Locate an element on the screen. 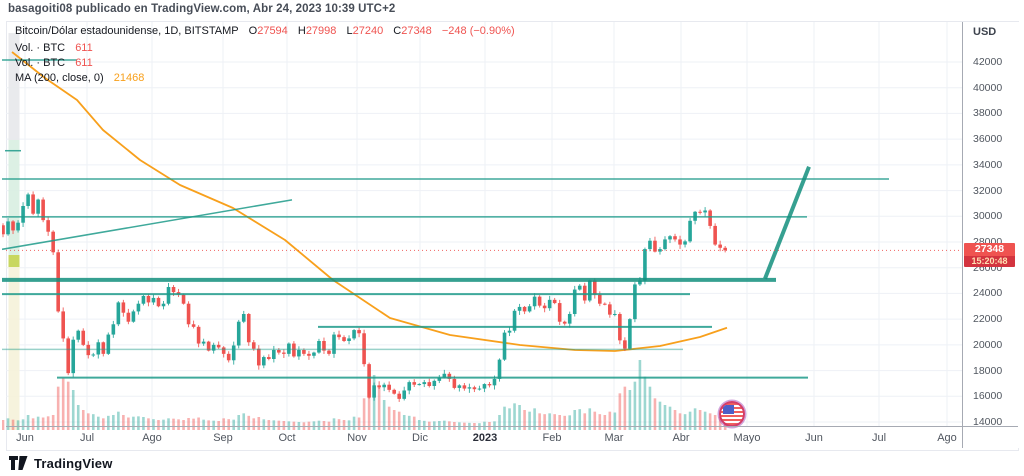  ma-value: 21468 is located at coordinates (129, 77).